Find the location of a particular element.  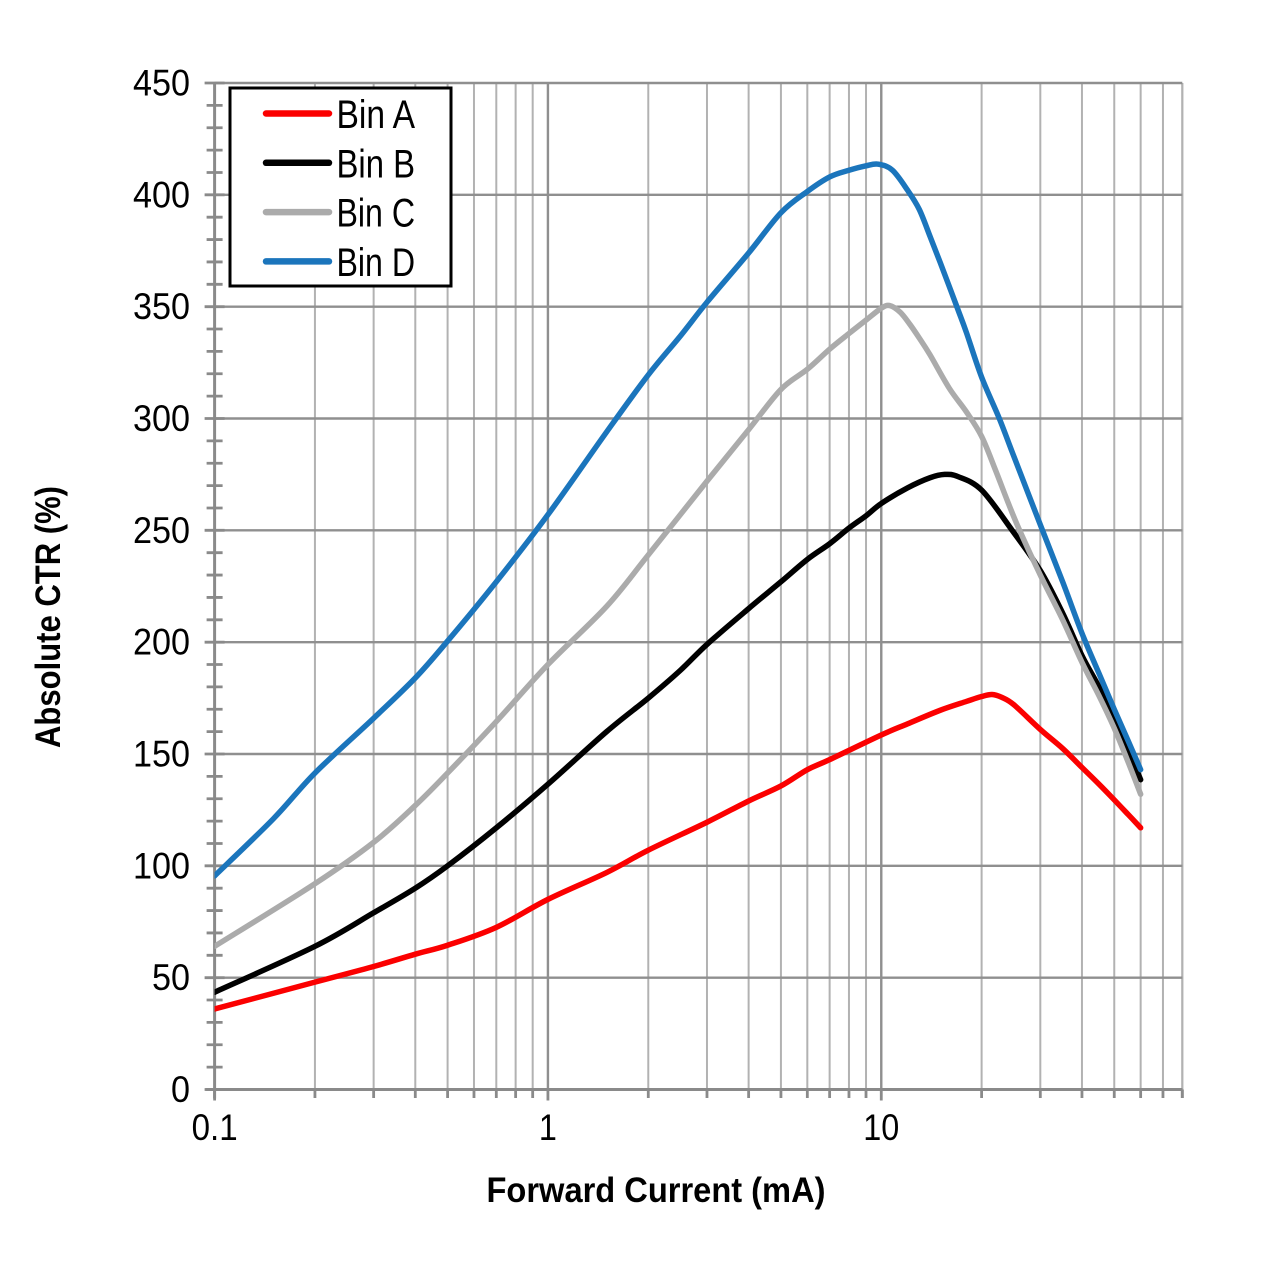

svg-text: Bin A is located at coordinates (376, 115).